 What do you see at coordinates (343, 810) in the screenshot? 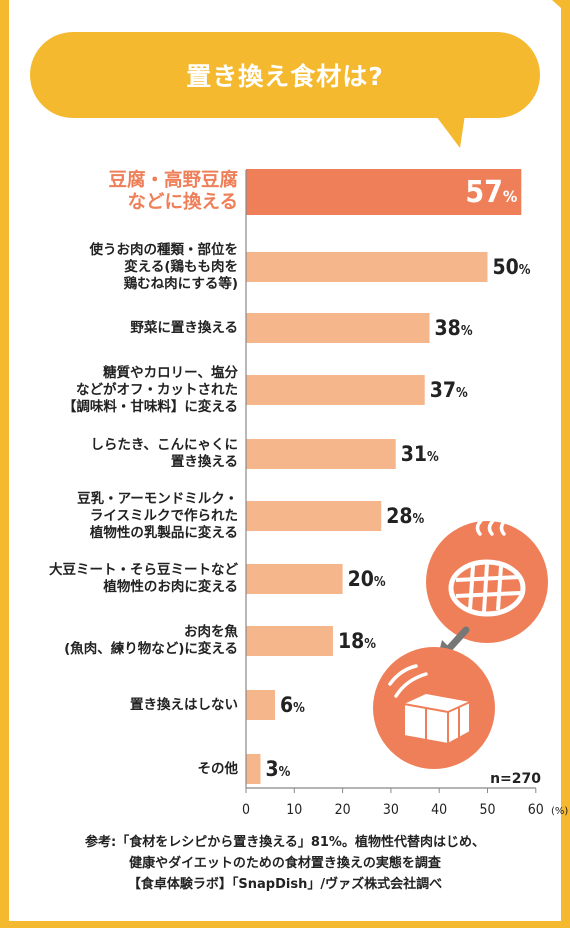
I see `x-tick-label: 20` at bounding box center [343, 810].